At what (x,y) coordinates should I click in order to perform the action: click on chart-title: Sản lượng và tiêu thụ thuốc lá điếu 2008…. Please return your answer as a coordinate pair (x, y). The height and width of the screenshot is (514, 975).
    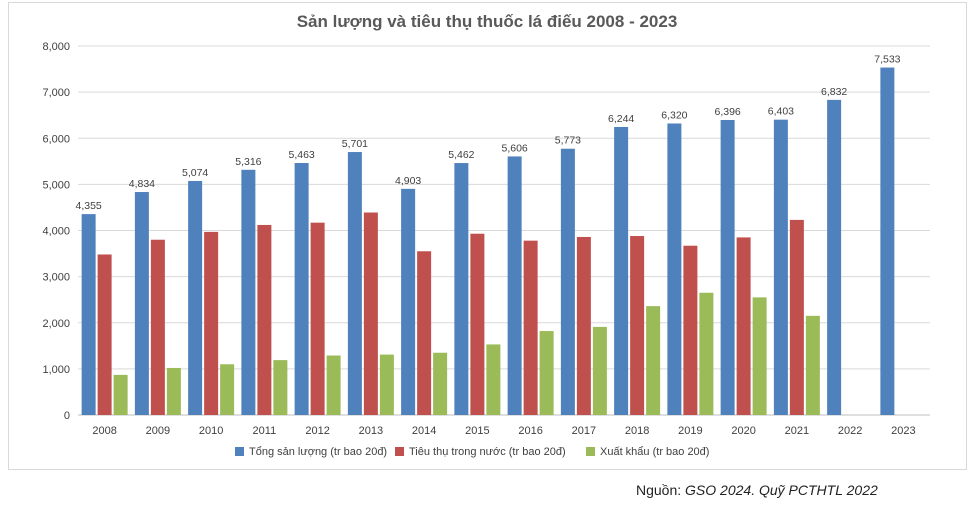
    Looking at the image, I should click on (487, 21).